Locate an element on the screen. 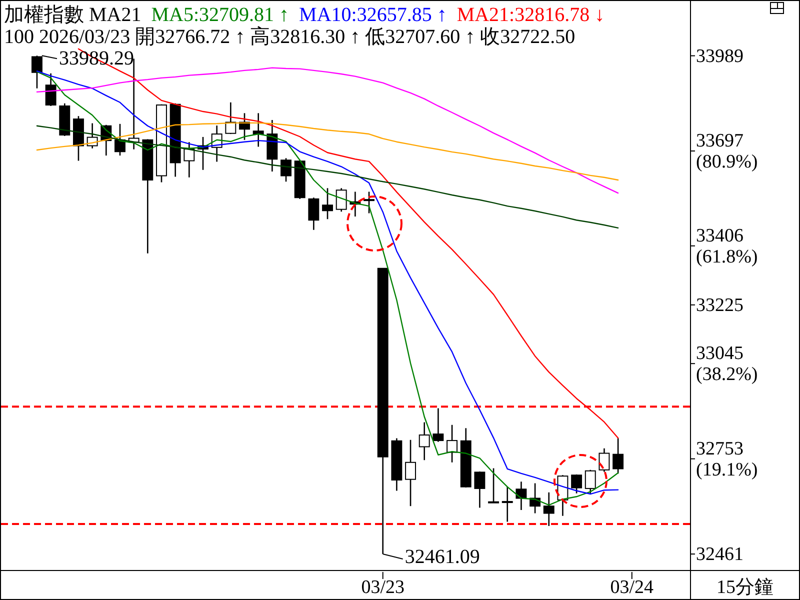 This screenshot has width=800, height=600. xlabel: 15分鐘 is located at coordinates (745, 587).